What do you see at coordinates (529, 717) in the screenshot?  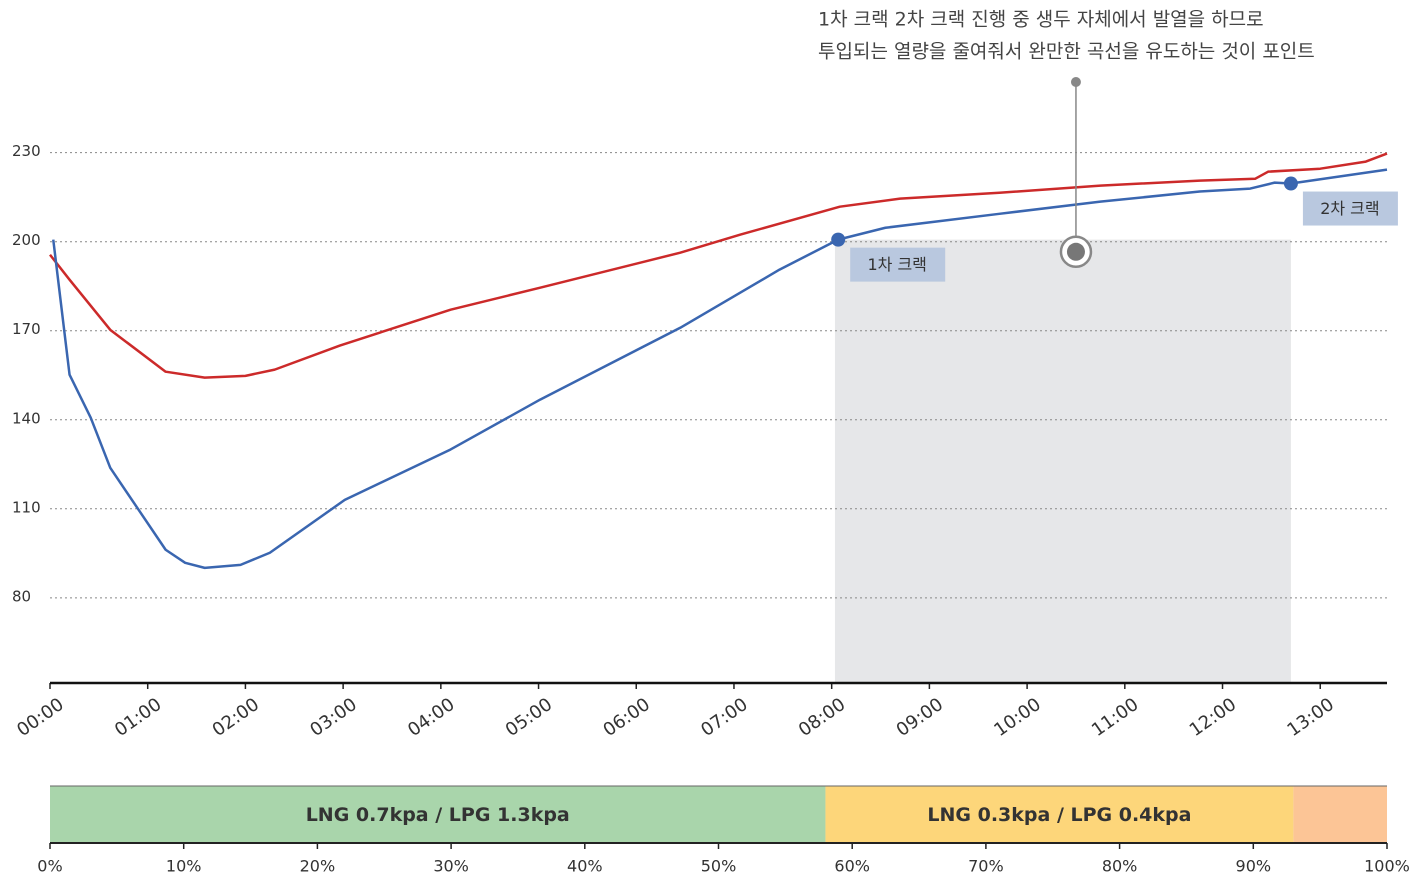 I see `x-tick-label: 05:00` at bounding box center [529, 717].